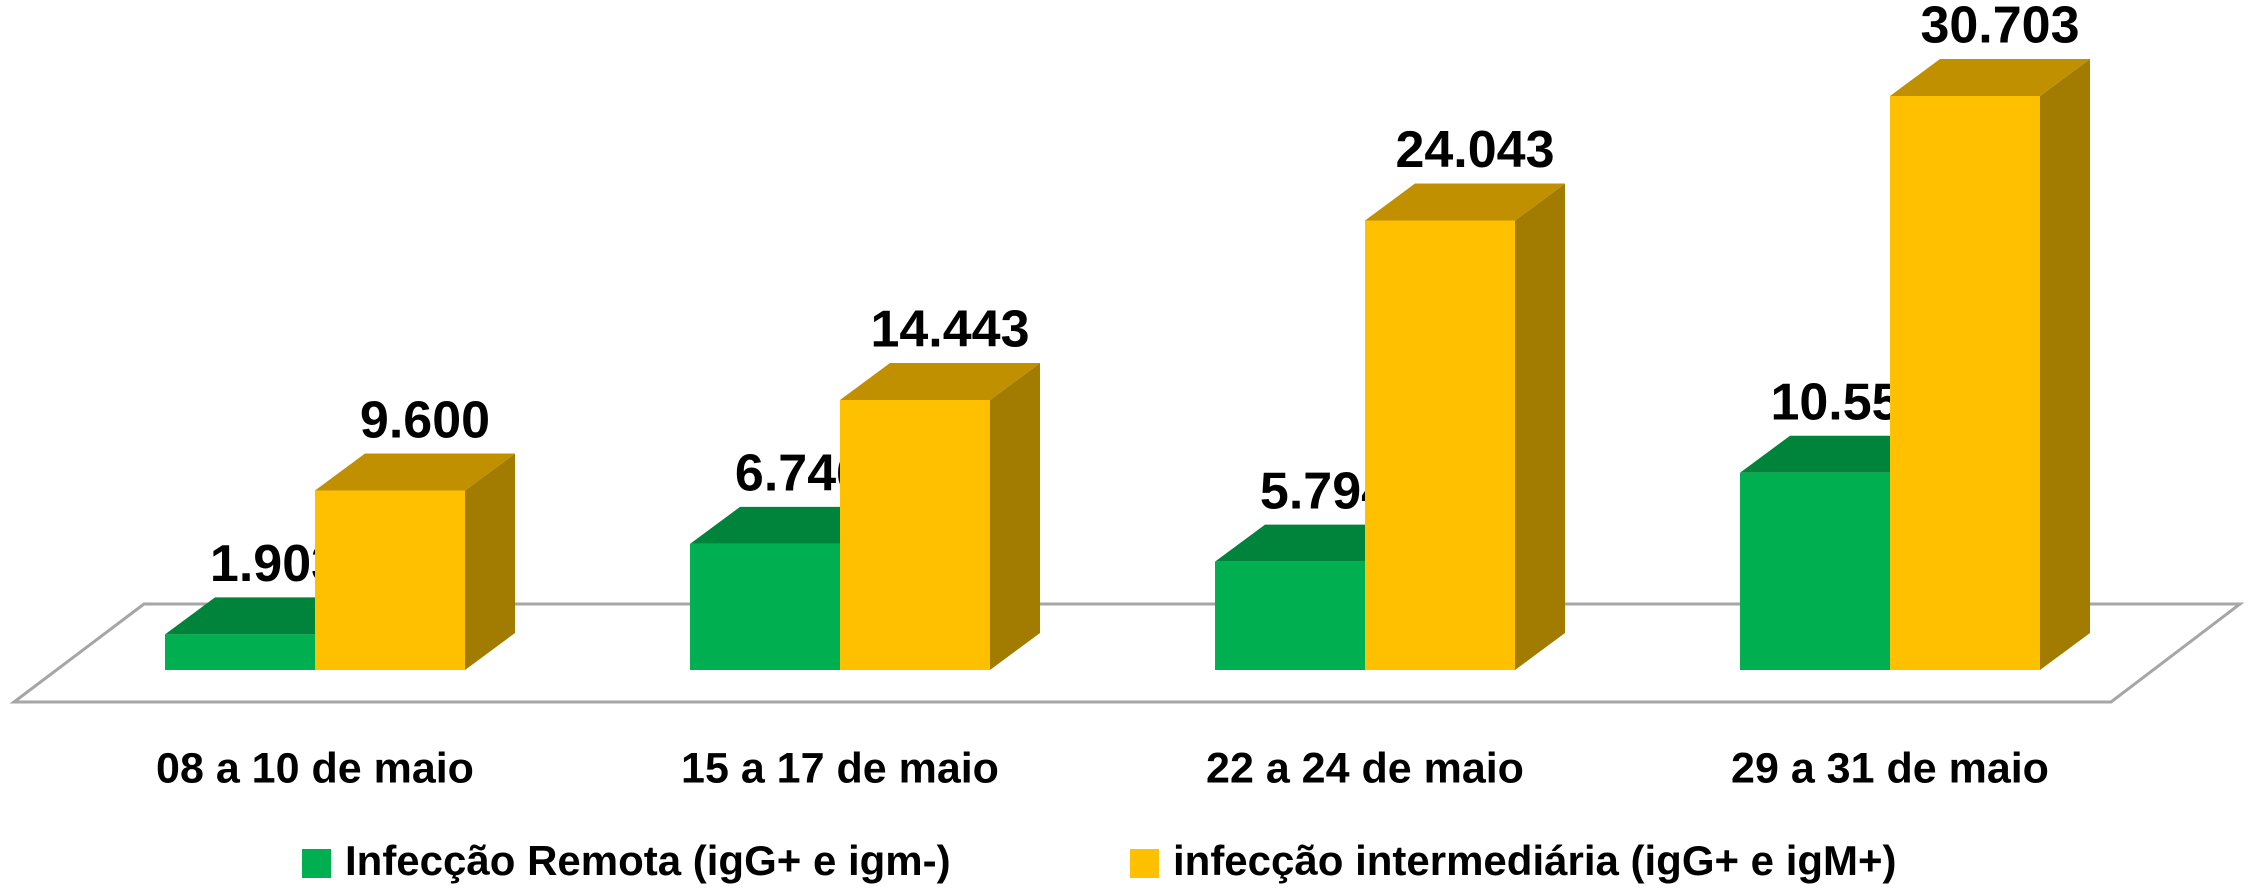  What do you see at coordinates (1999, 27) in the screenshot?
I see `data-label: 30.703` at bounding box center [1999, 27].